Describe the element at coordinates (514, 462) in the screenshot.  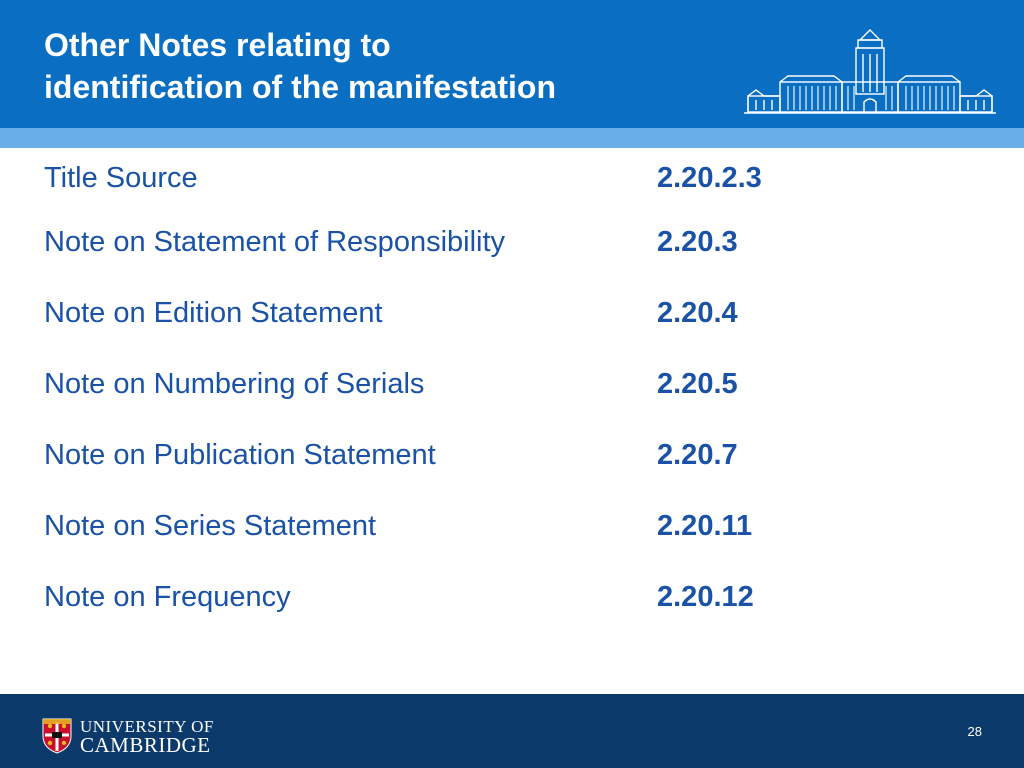
I see `list-item: Note on Publication Statement 2.20.7` at that location.